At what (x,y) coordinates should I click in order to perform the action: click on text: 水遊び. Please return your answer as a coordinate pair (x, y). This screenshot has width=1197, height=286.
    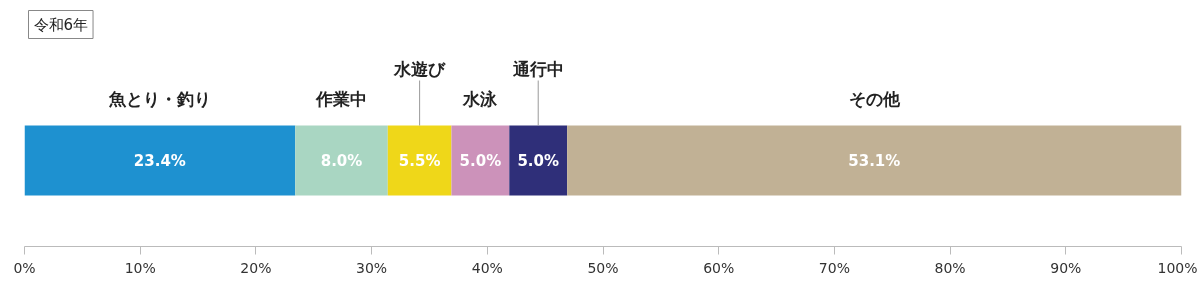
    Looking at the image, I should click on (420, 68).